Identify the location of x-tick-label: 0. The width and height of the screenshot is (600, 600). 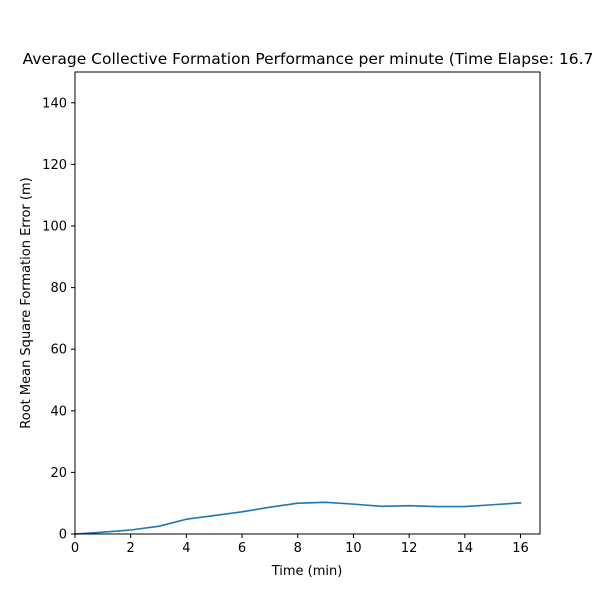
(75, 548).